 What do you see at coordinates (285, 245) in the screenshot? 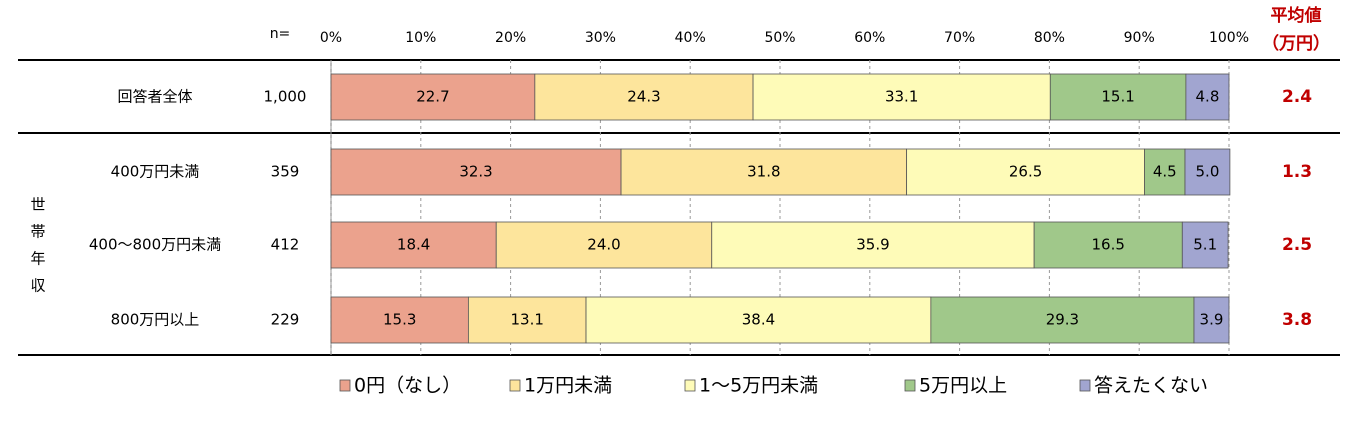
I see `n-label: 412` at bounding box center [285, 245].